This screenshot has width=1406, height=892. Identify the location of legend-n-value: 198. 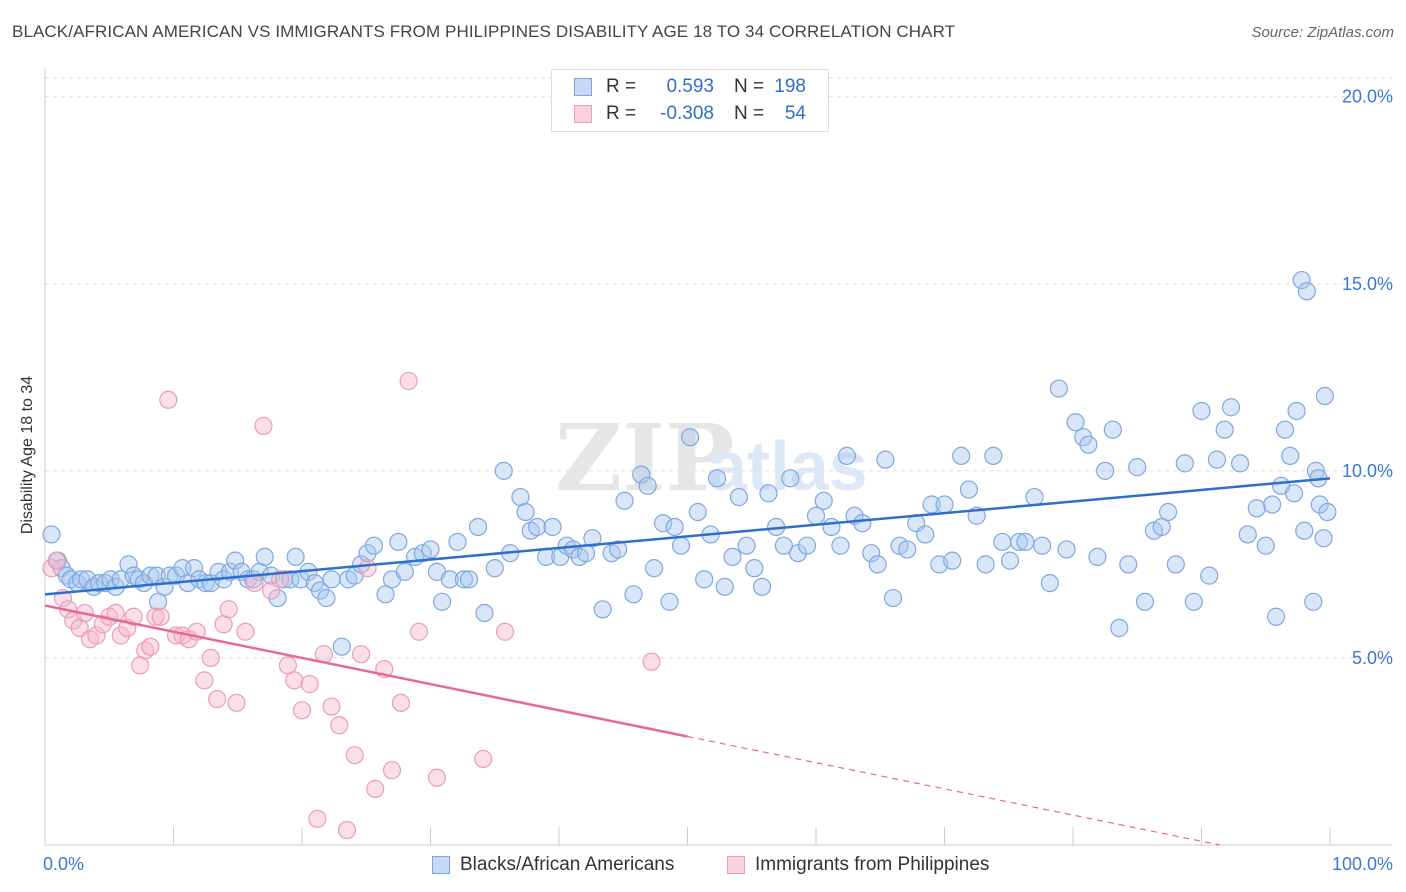
(790, 86).